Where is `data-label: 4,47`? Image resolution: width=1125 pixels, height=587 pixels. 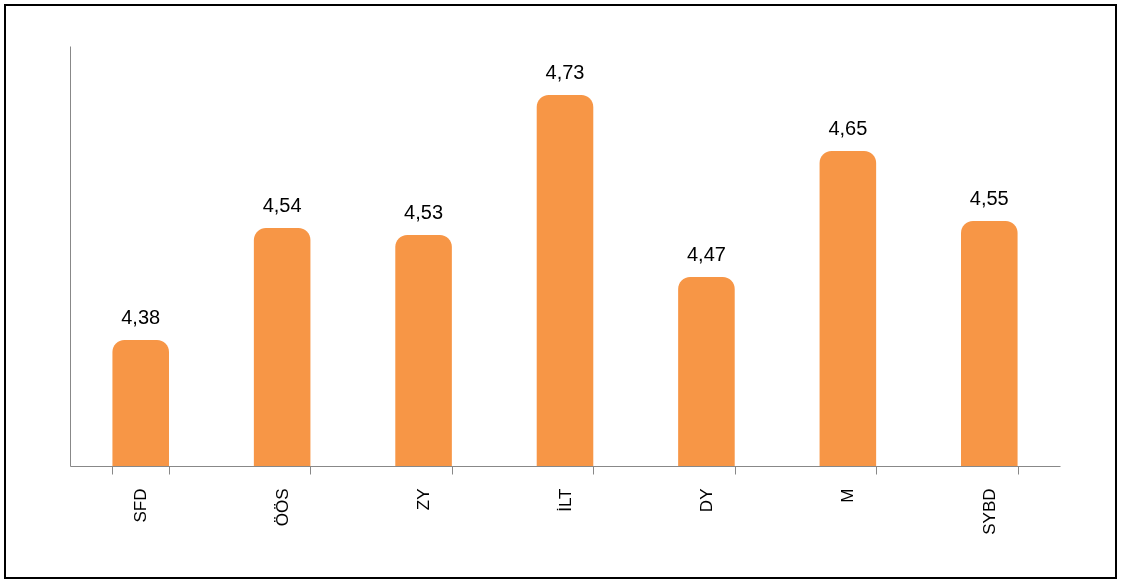
data-label: 4,47 is located at coordinates (706, 254).